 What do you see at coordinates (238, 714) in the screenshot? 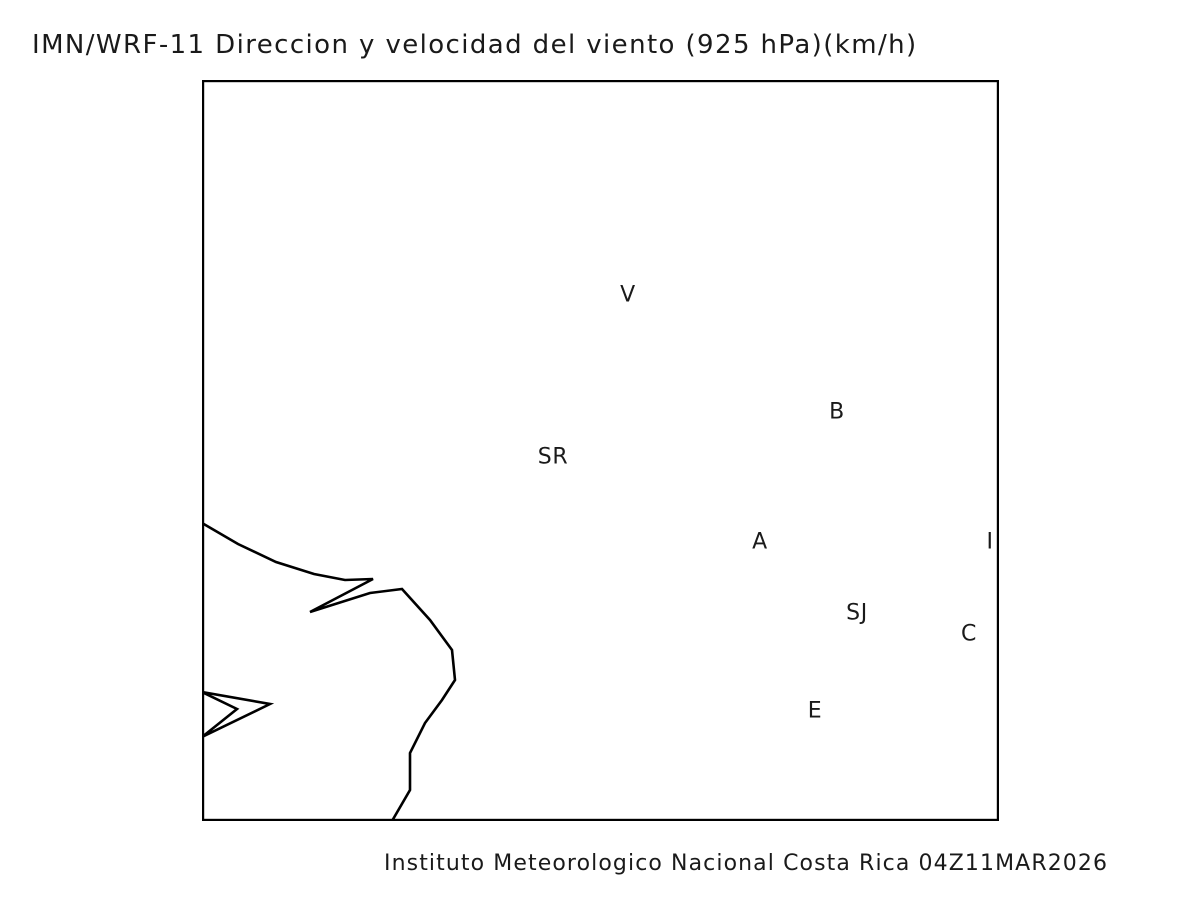
I see `coastline-peninsula-path` at bounding box center [238, 714].